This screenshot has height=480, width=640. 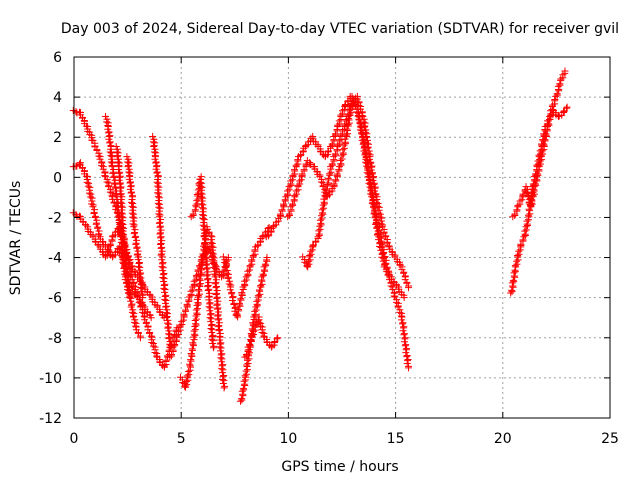 I want to click on y-tick-label: 2, so click(x=57, y=138).